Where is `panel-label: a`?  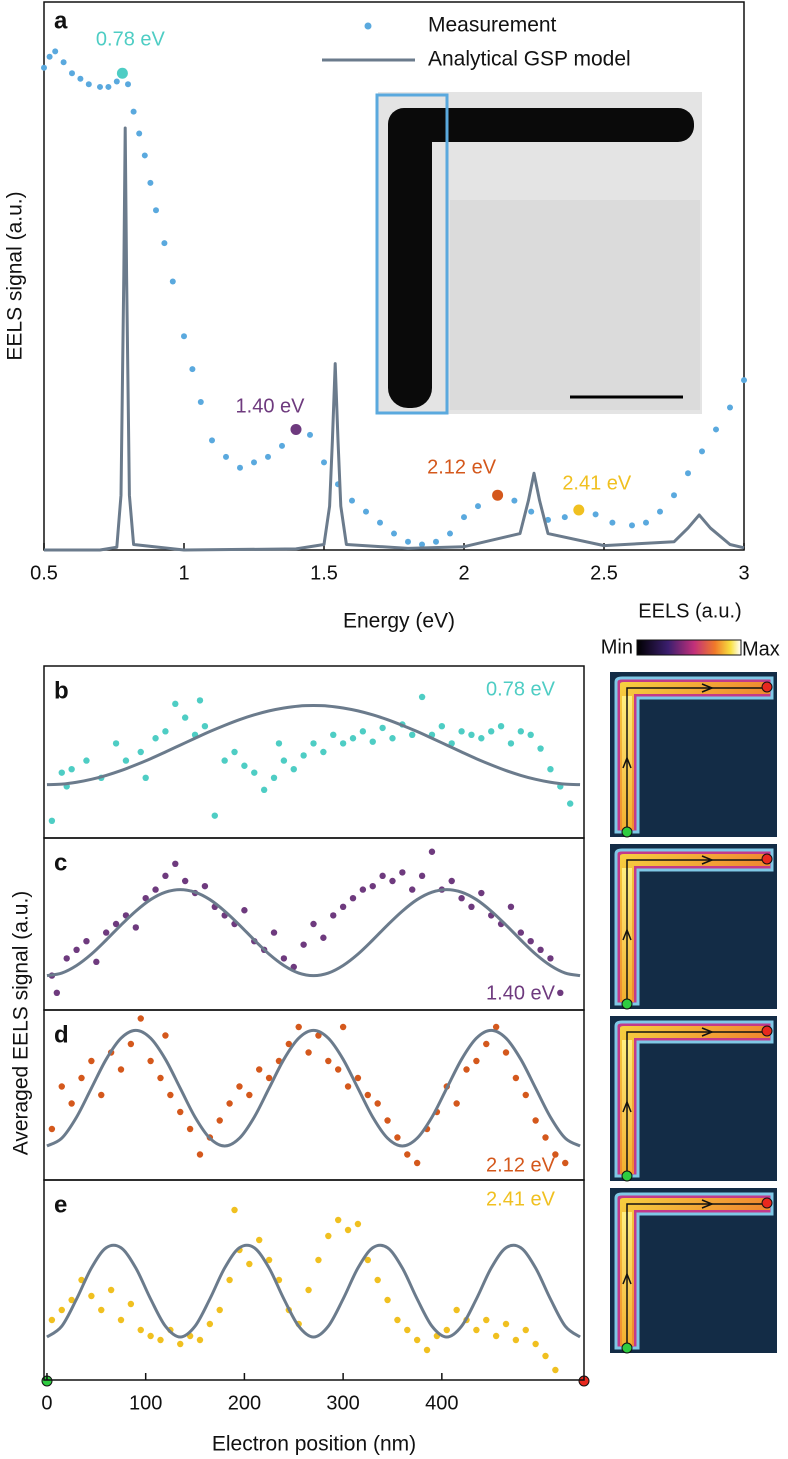
panel-label: a is located at coordinates (61, 20).